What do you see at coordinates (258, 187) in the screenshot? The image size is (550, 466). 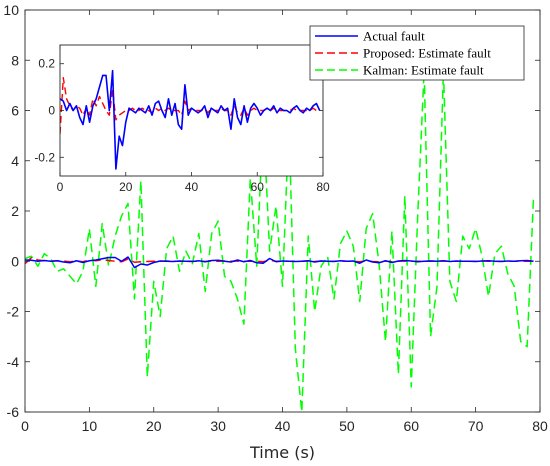 I see `inset-x-tick-label: 60` at bounding box center [258, 187].